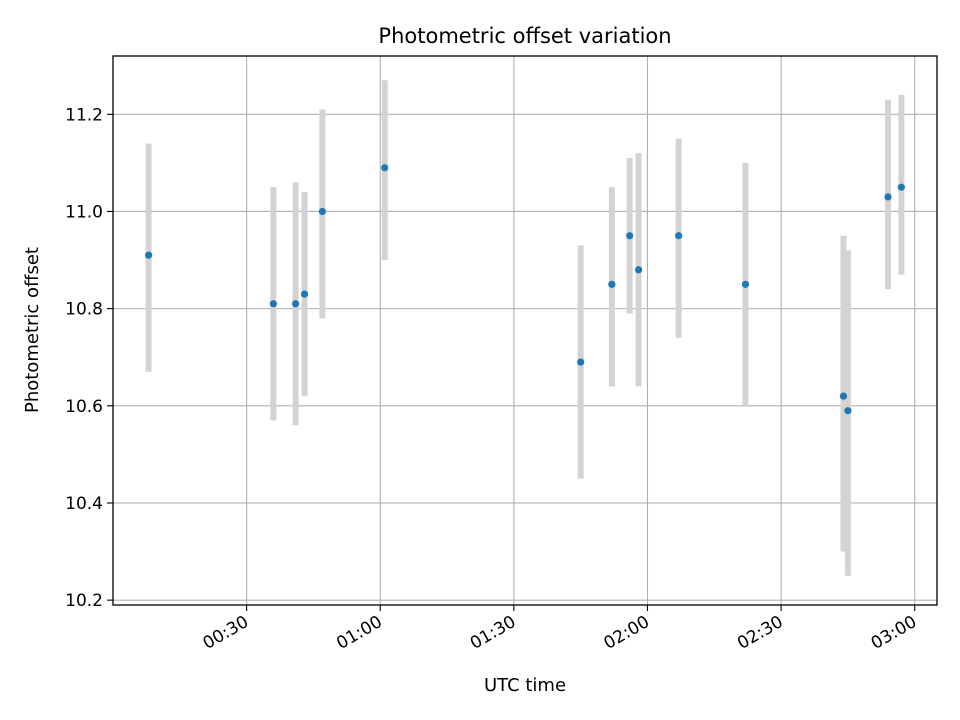 The width and height of the screenshot is (960, 720). Describe the element at coordinates (84, 310) in the screenshot. I see `y-tick-label: 10.8` at that location.